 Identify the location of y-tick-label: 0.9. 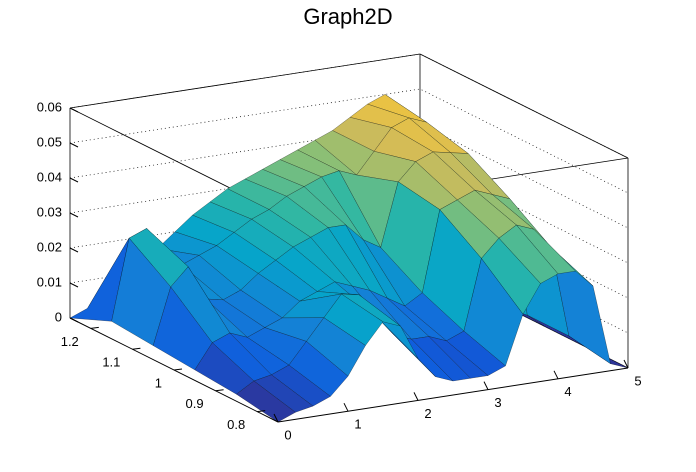
(195, 403).